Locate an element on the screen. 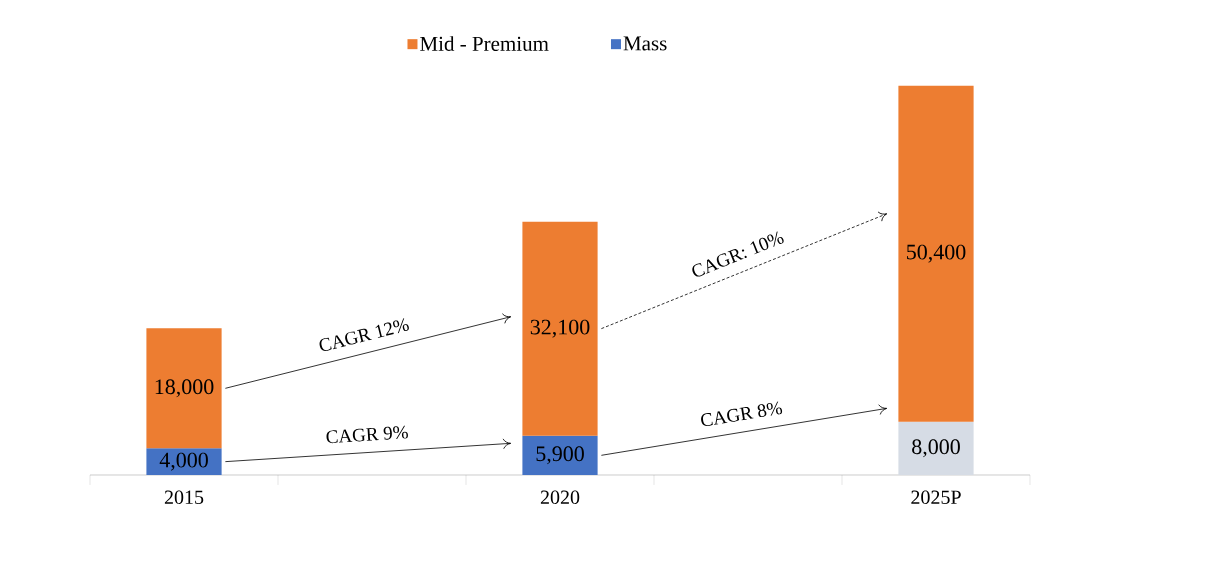  data-label: 4,000 is located at coordinates (183, 461).